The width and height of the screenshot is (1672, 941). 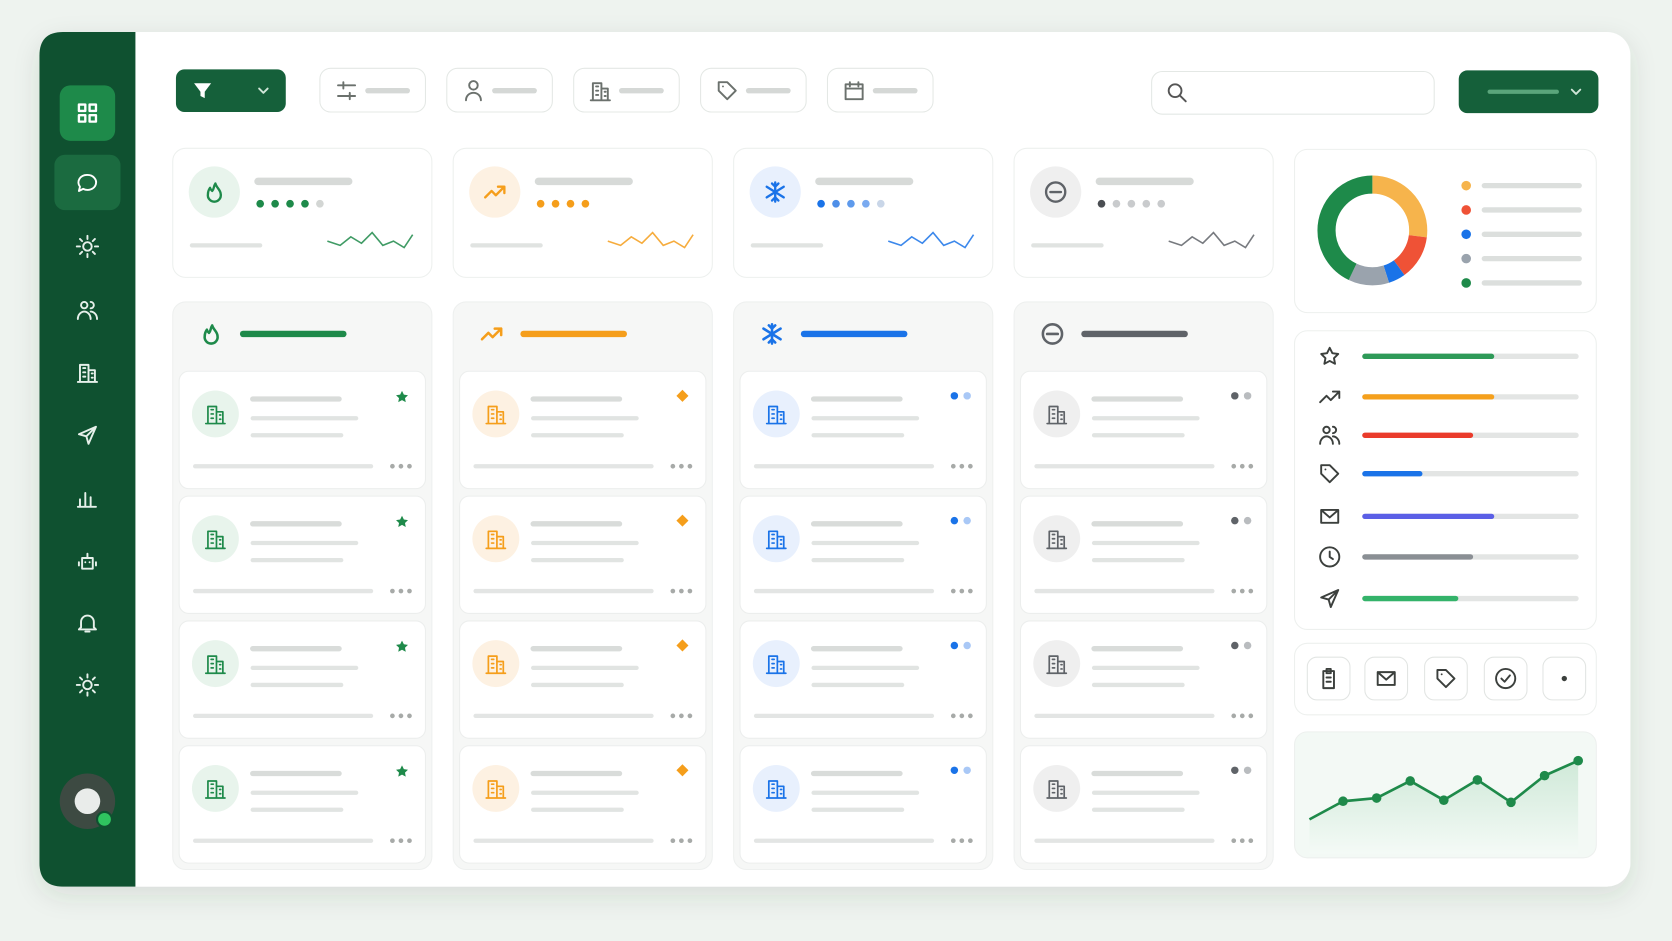 I want to click on metric-icon, so click(x=1330, y=599).